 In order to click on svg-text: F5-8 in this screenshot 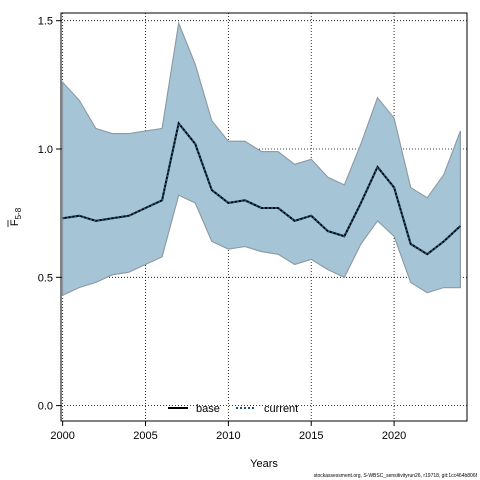, I will do `click(16, 216)`.